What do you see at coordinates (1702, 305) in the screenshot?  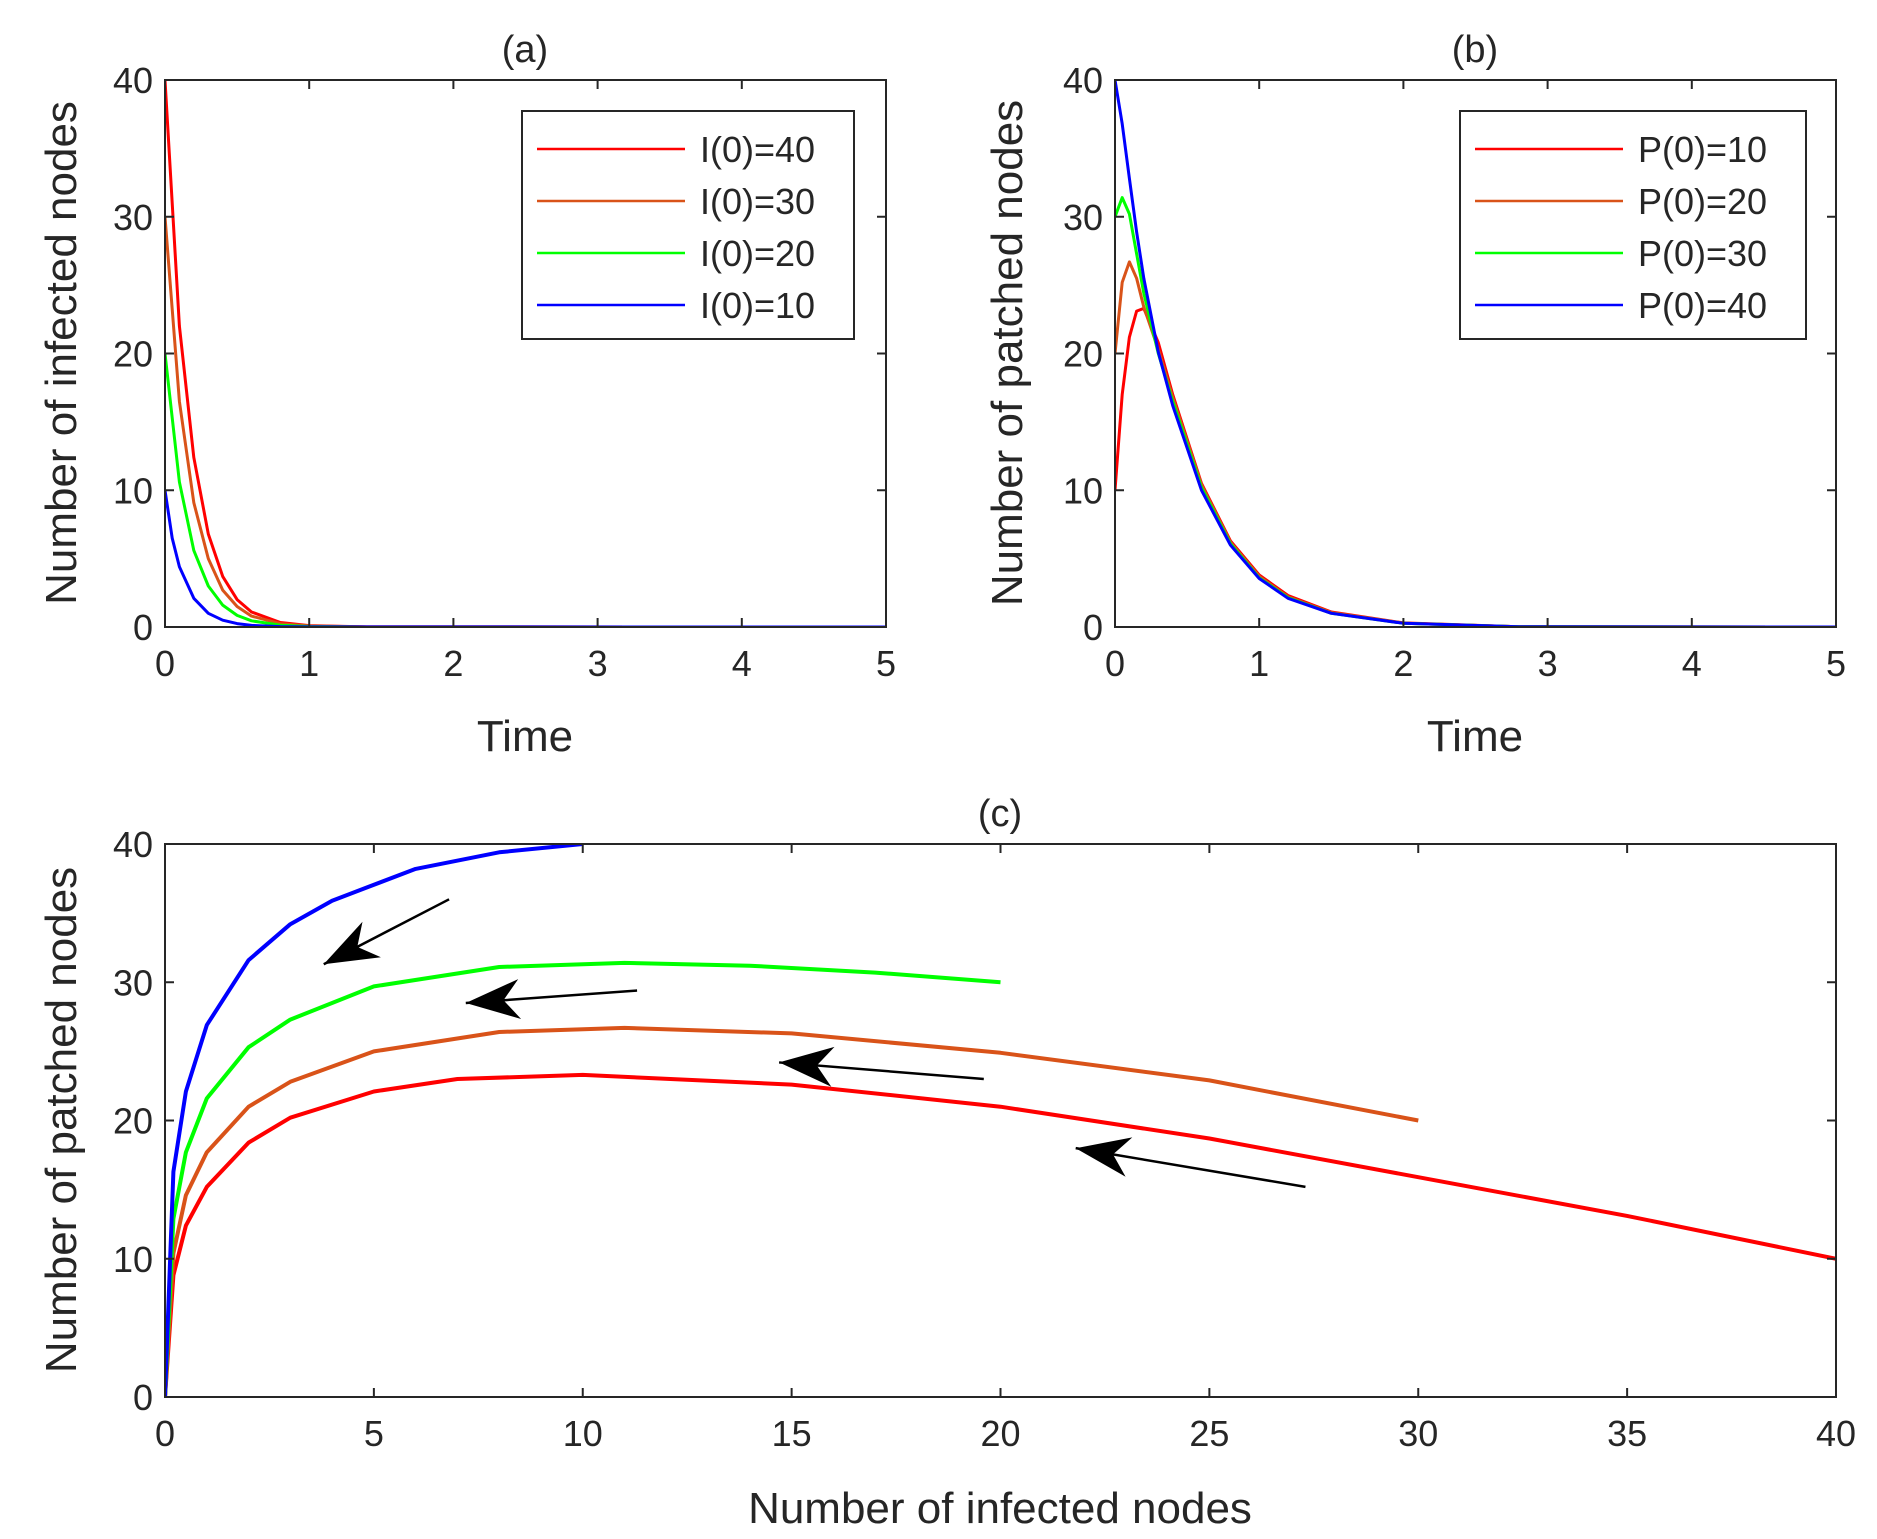 I see `legend-label: P(0)=40` at bounding box center [1702, 305].